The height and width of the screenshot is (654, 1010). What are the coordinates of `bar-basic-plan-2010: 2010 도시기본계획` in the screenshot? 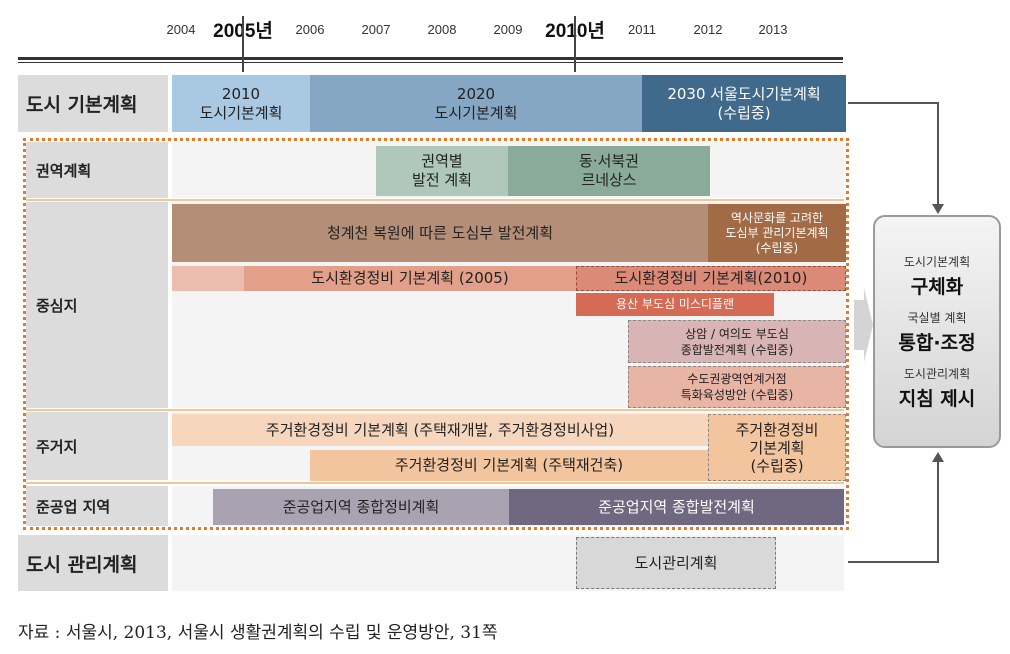 It's located at (241, 103).